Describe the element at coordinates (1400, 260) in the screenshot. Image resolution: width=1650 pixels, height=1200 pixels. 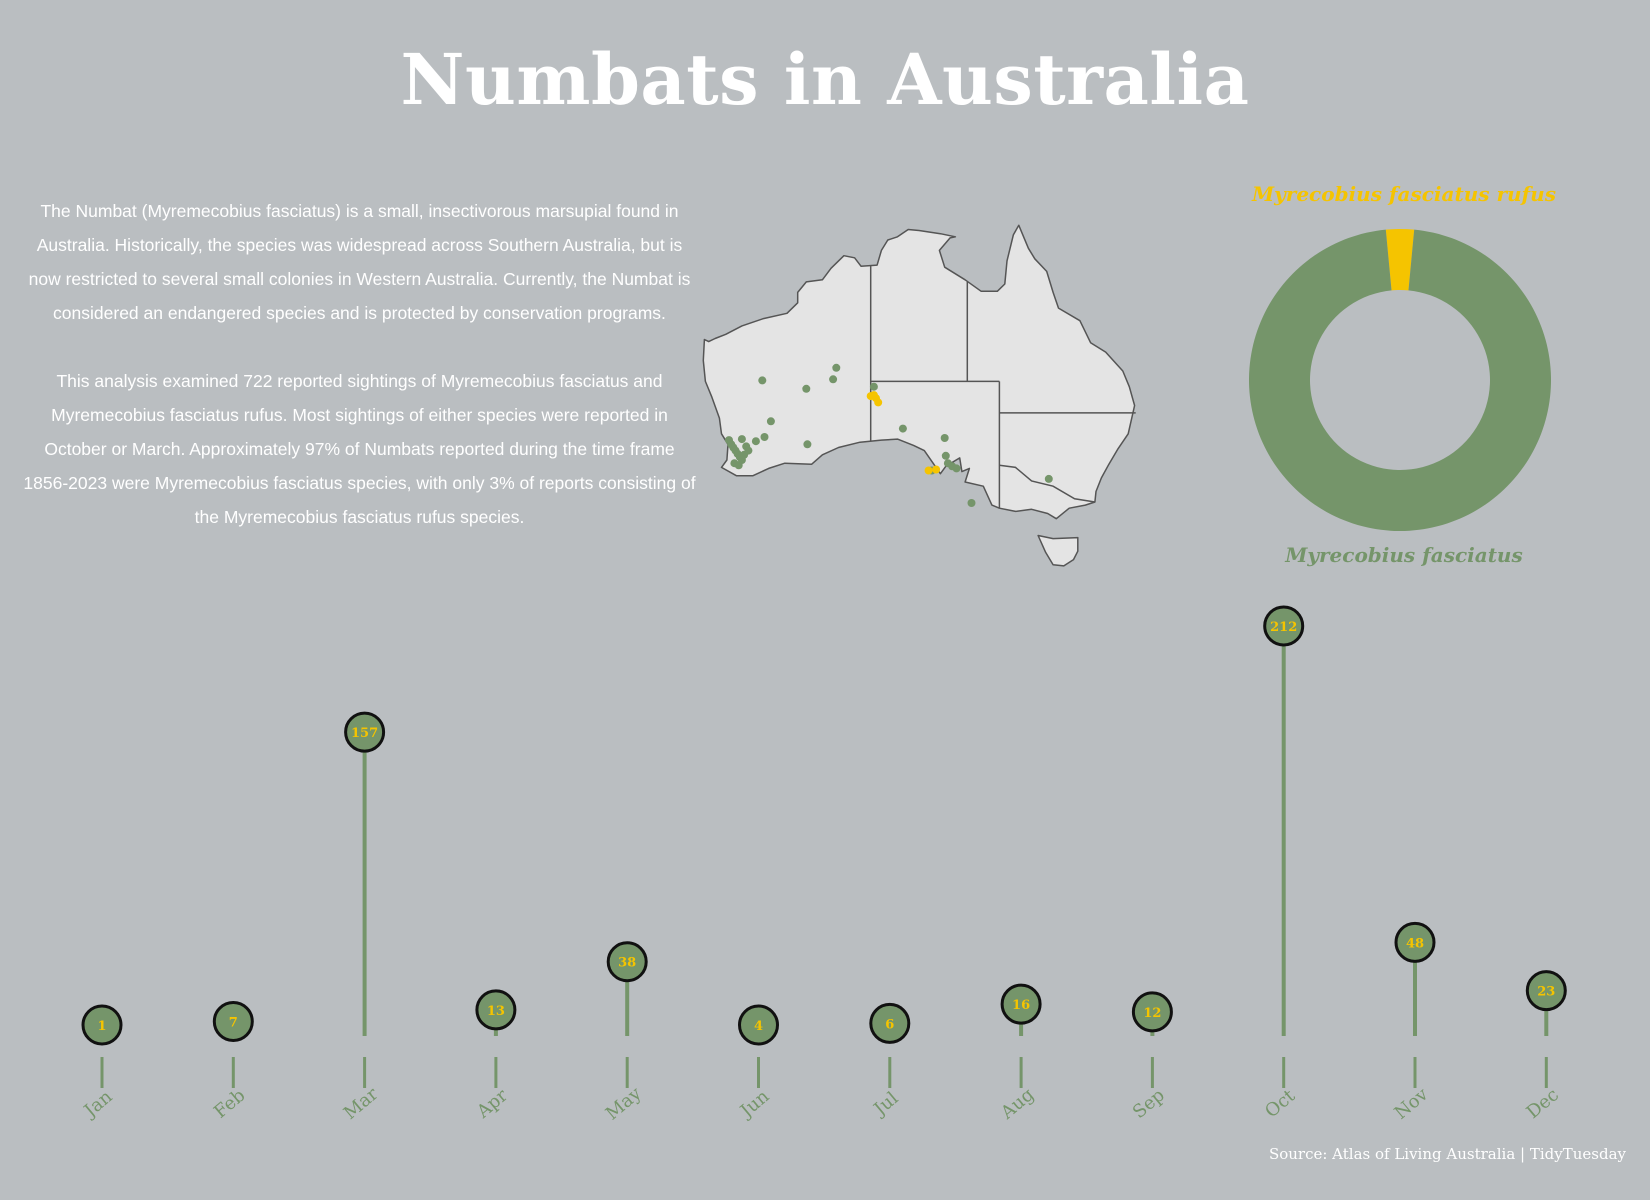
I see `donut-slice-rufus` at that location.